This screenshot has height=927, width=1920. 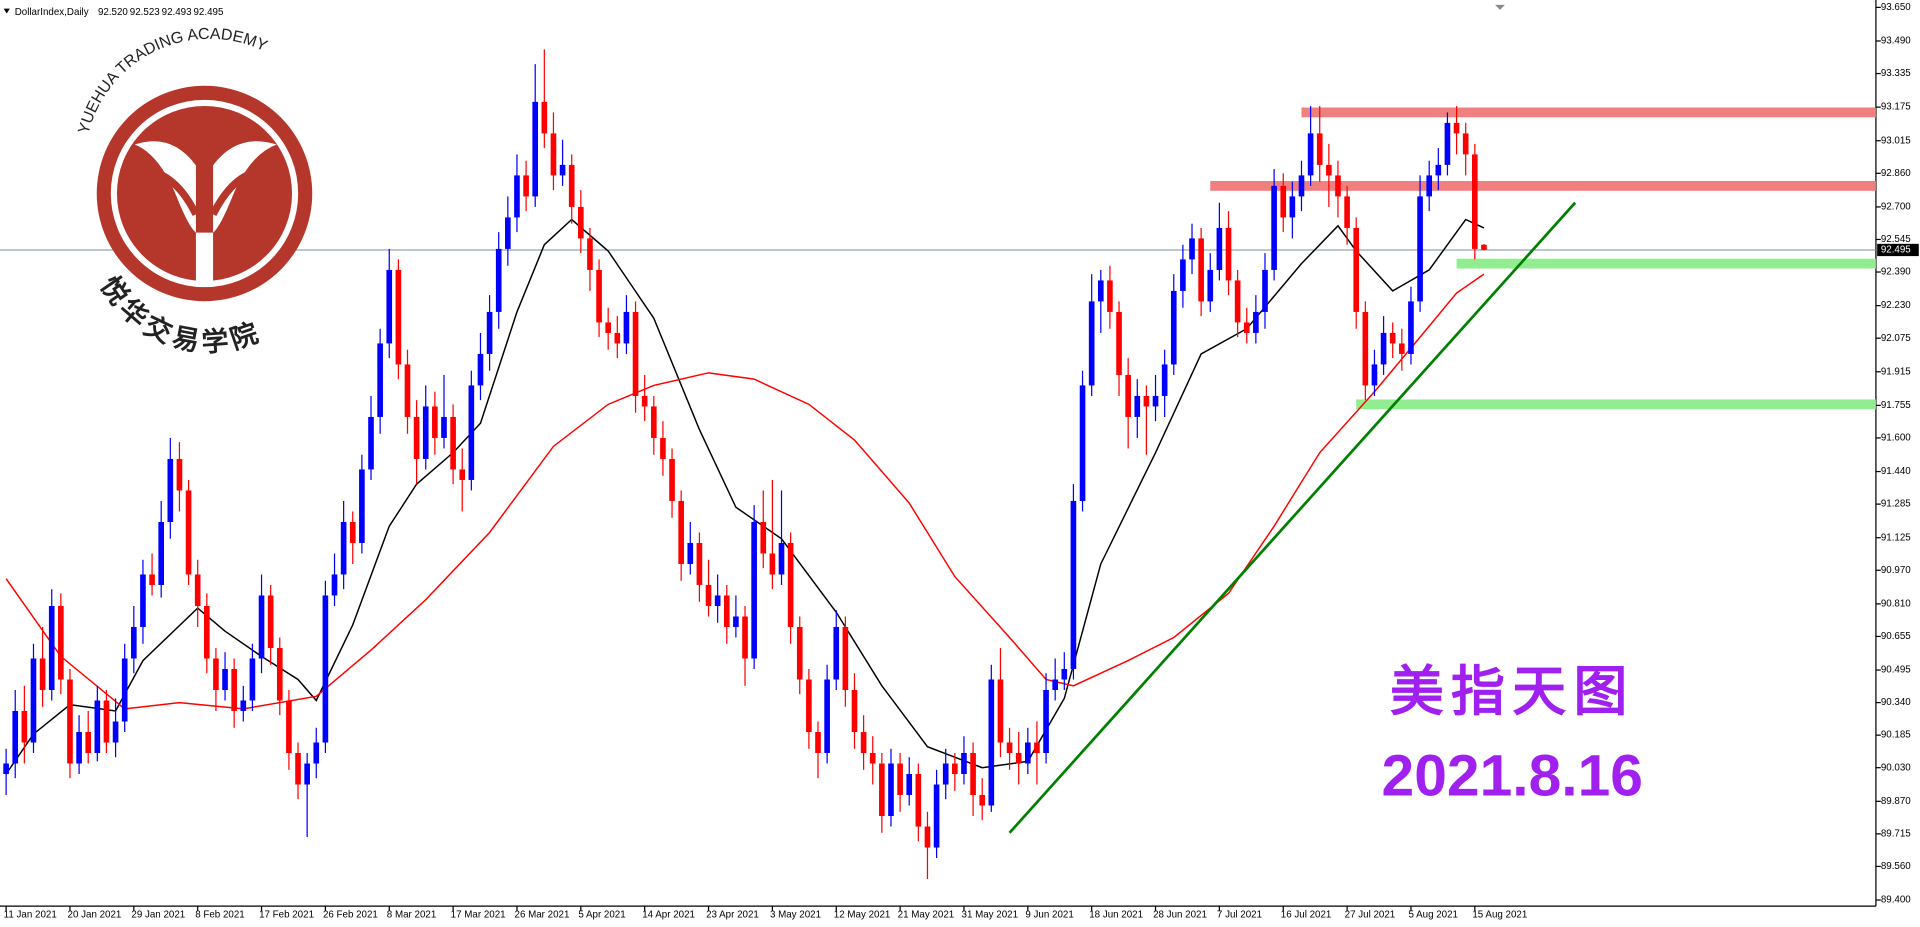 What do you see at coordinates (1049, 914) in the screenshot?
I see `x-tick-label: 9 Jun 2021` at bounding box center [1049, 914].